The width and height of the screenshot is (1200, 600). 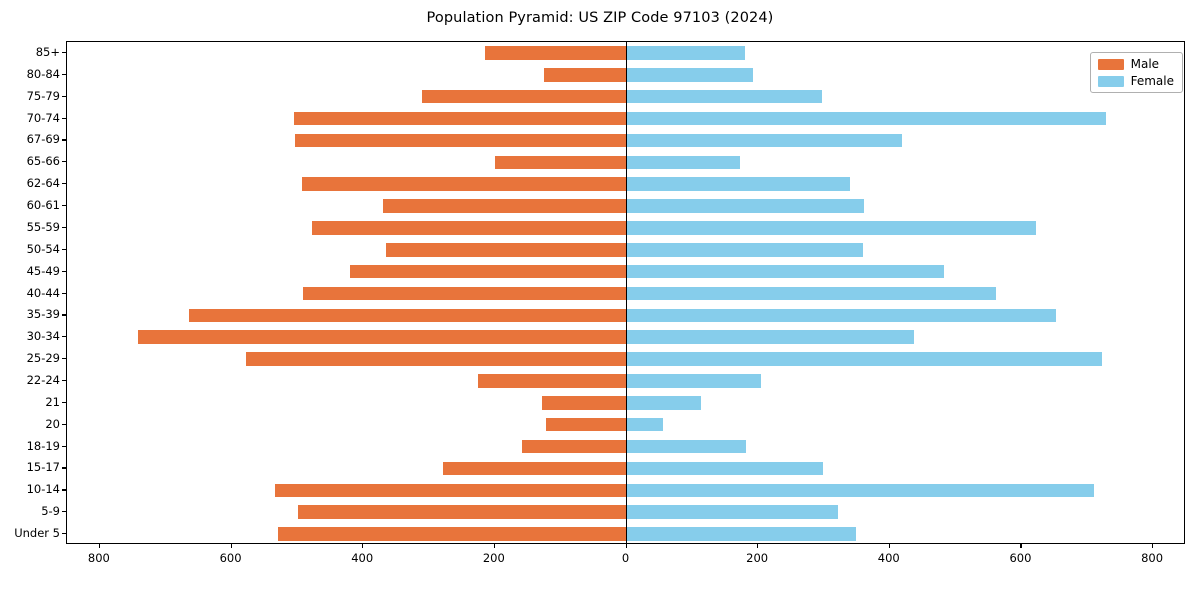 What do you see at coordinates (1152, 81) in the screenshot?
I see `legend-label: Female` at bounding box center [1152, 81].